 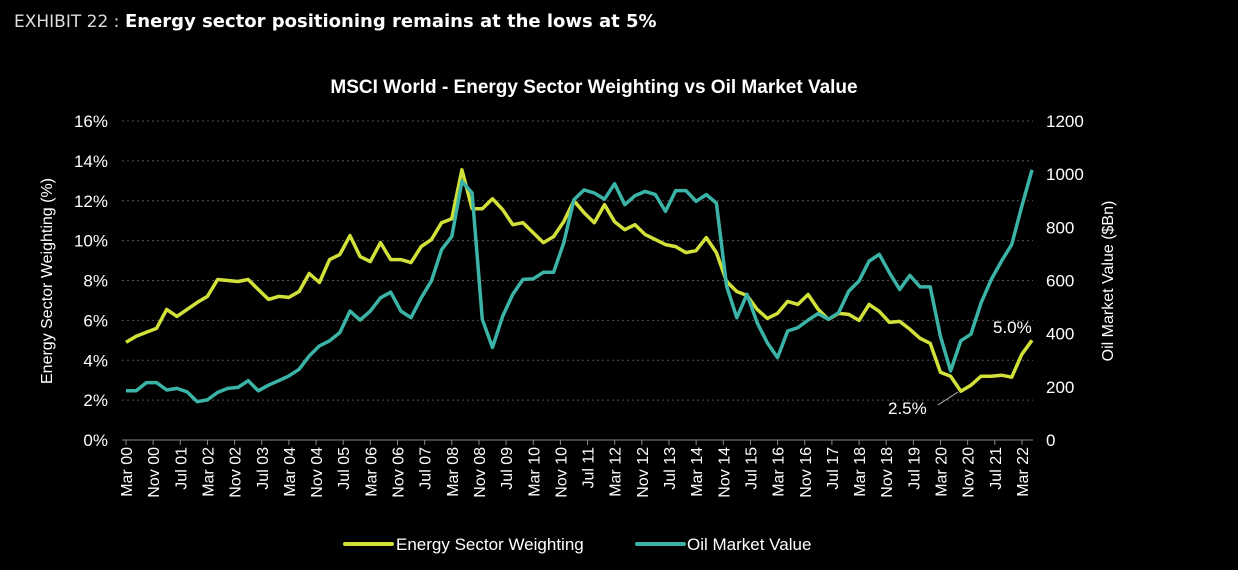 What do you see at coordinates (561, 472) in the screenshot?
I see `x-tick-label: Nov 10` at bounding box center [561, 472].